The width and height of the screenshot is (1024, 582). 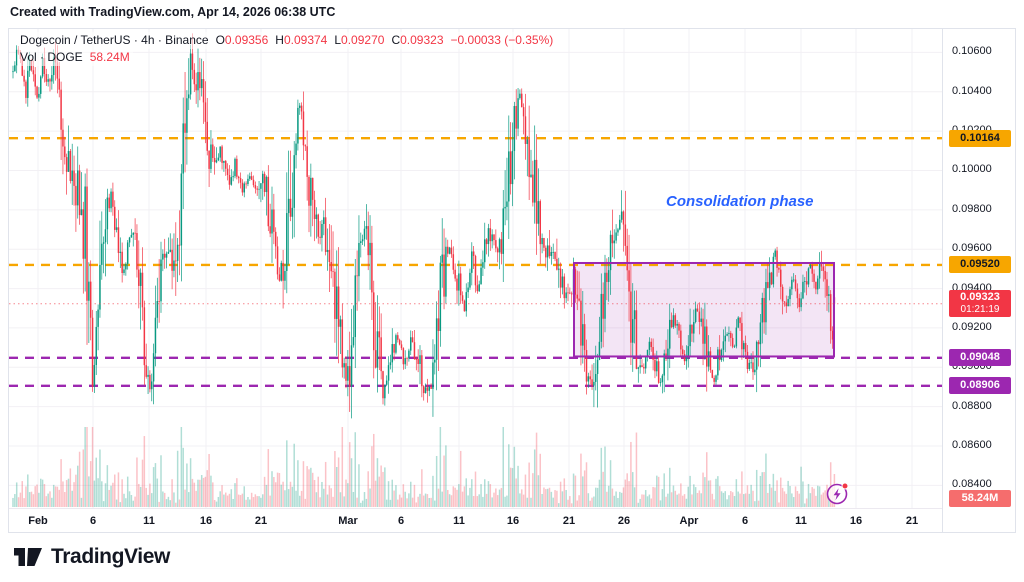 What do you see at coordinates (220, 40) in the screenshot?
I see `open-label: O` at bounding box center [220, 40].